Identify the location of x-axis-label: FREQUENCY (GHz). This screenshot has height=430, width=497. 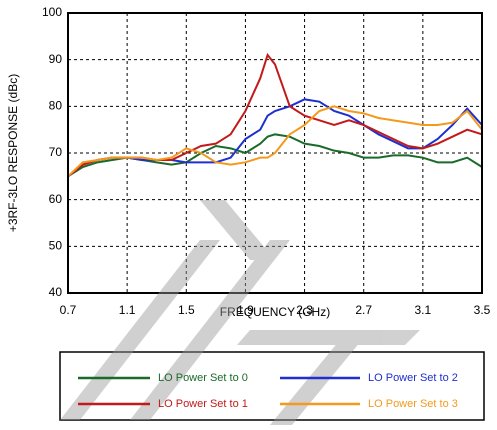
(275, 312).